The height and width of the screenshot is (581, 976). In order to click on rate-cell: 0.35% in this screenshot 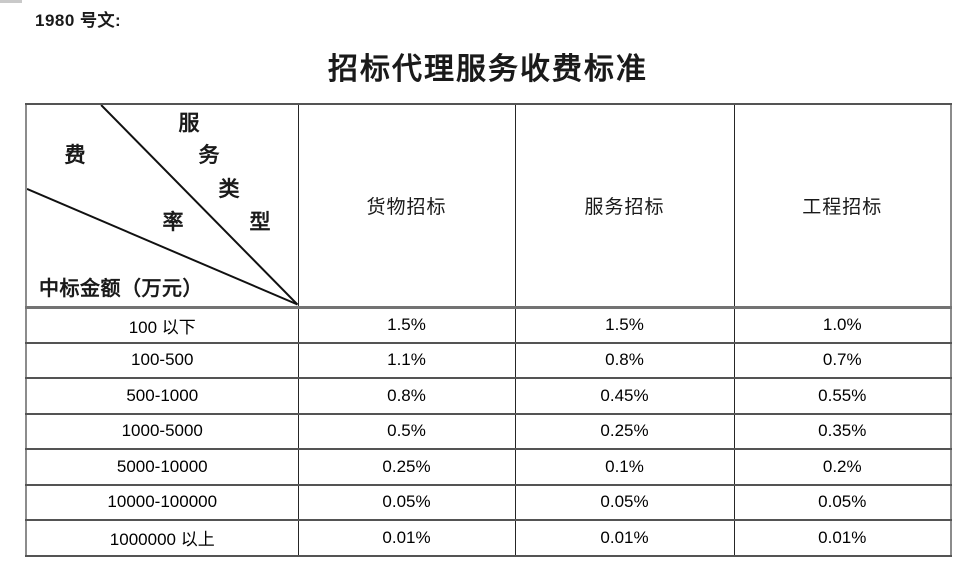, I will do `click(842, 431)`.